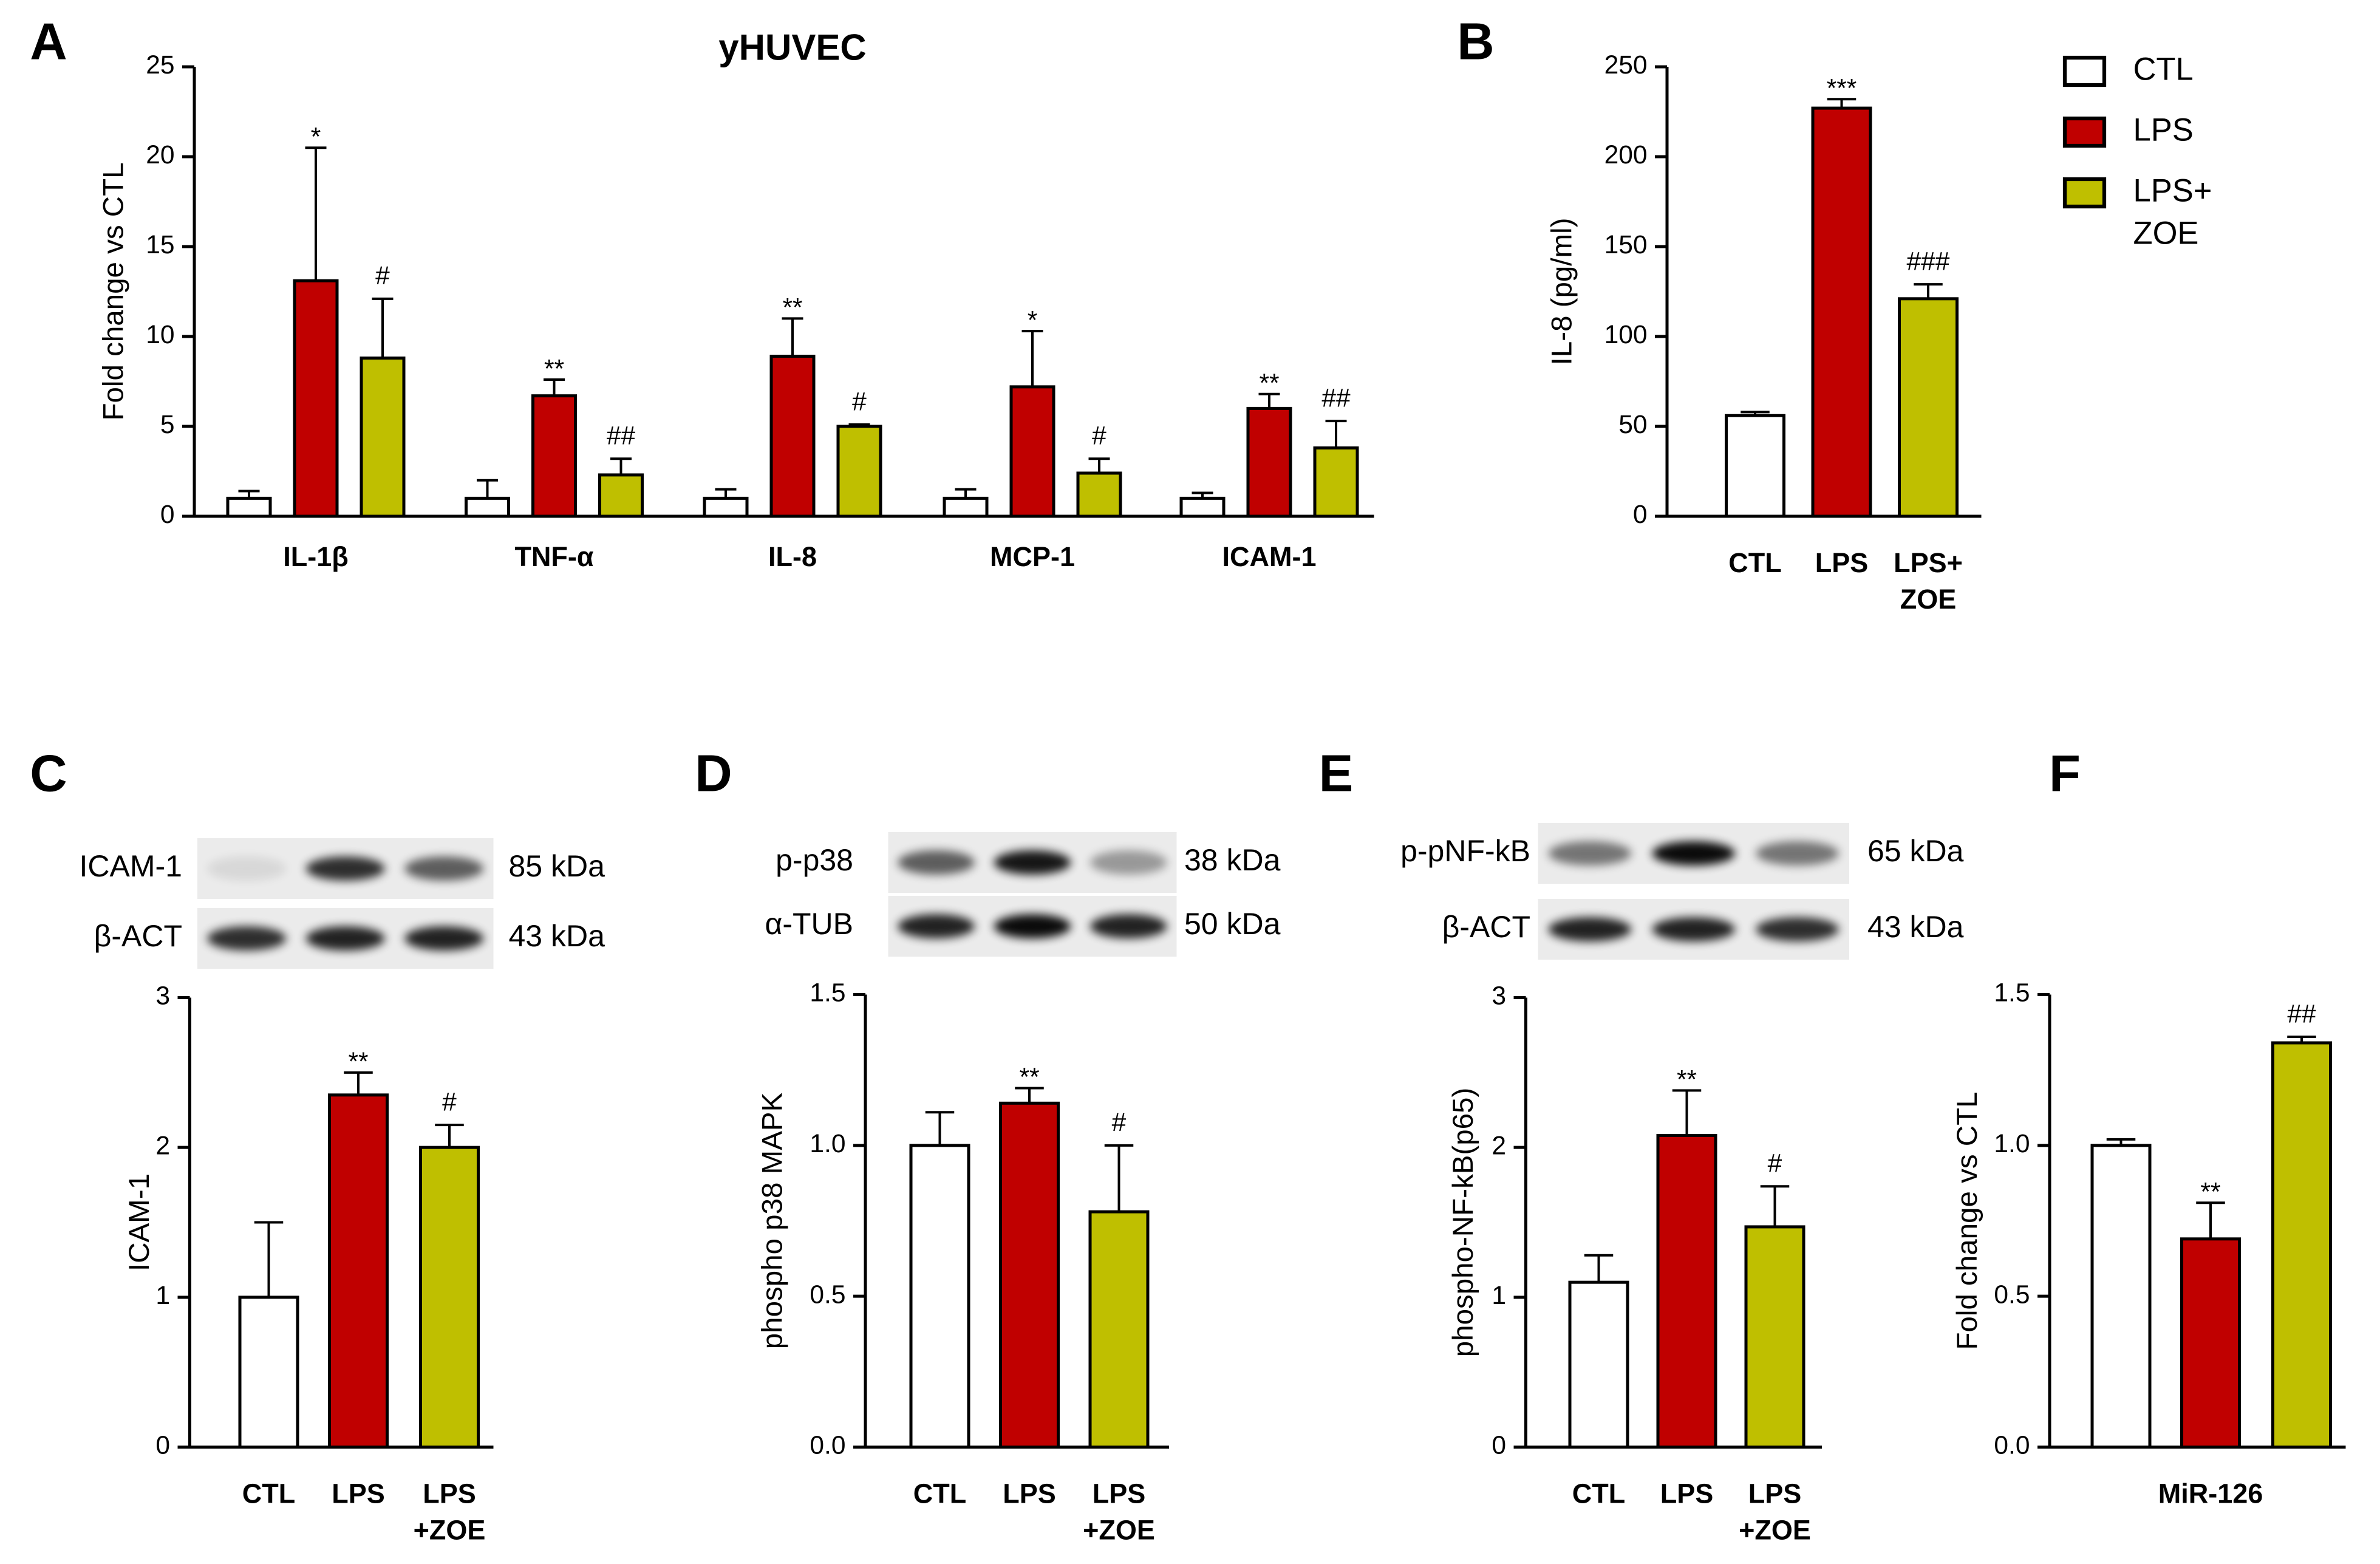 This screenshot has height=1564, width=2380. What do you see at coordinates (2012, 993) in the screenshot?
I see `y-tick-label: 1.5` at bounding box center [2012, 993].